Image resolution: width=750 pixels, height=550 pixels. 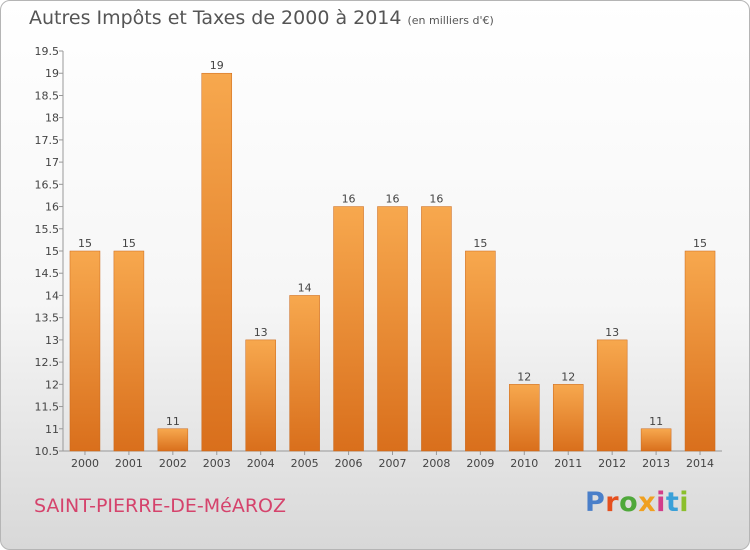 What do you see at coordinates (656, 421) in the screenshot?
I see `data-label-2013: 11` at bounding box center [656, 421].